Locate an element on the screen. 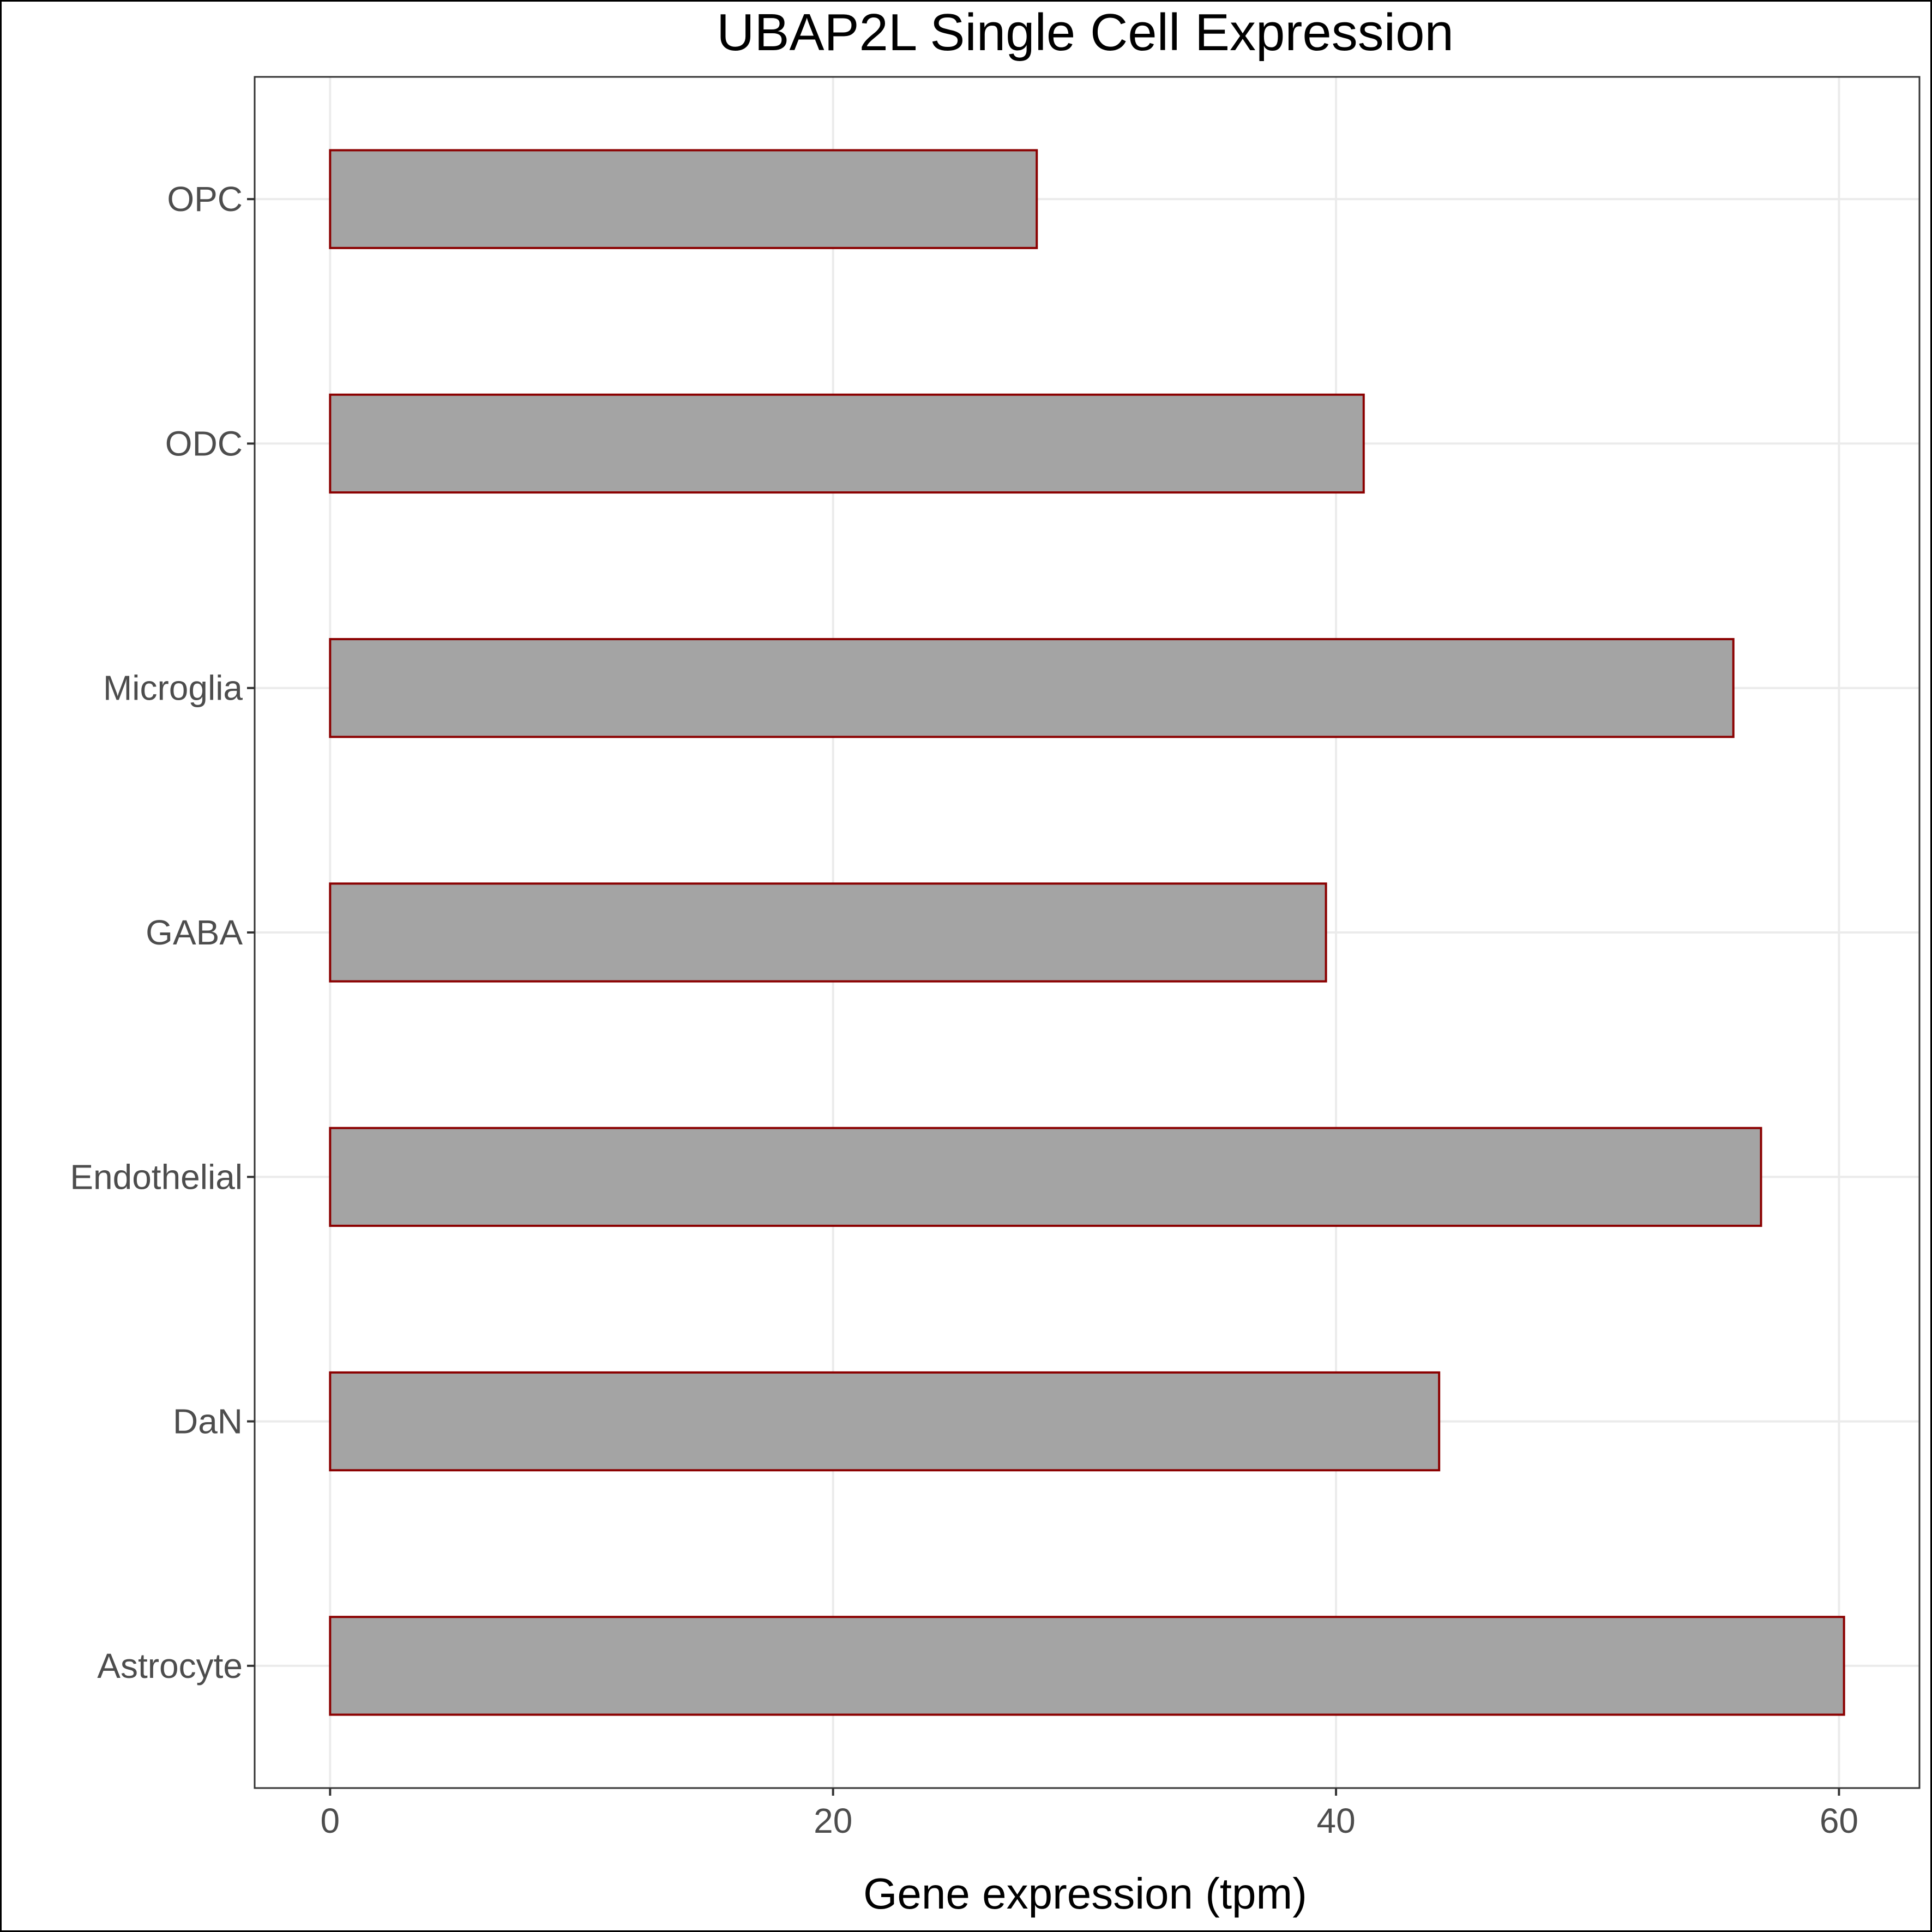 The width and height of the screenshot is (1932, 1932). x-tick-label: 20 is located at coordinates (833, 1820).